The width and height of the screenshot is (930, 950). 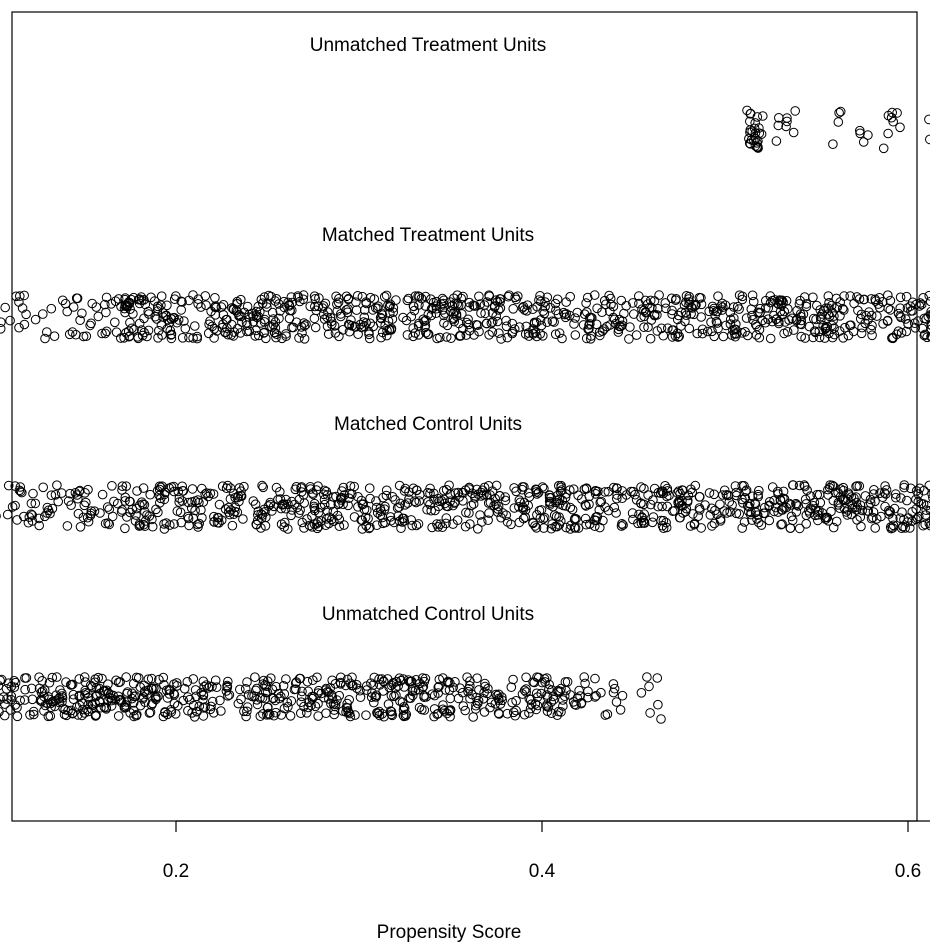 I want to click on group-title: Unmatched Control Units, so click(x=428, y=614).